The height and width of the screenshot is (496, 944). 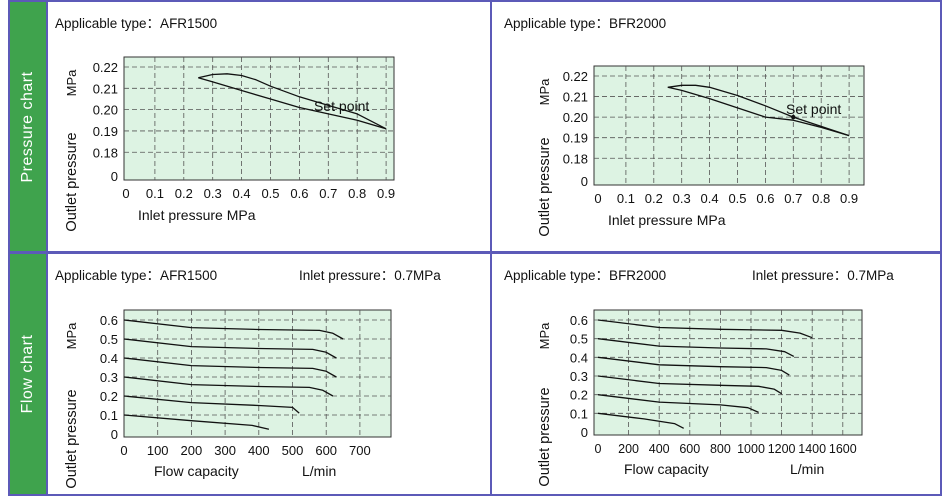 I want to click on x-tick-label: 1000, so click(x=751, y=449).